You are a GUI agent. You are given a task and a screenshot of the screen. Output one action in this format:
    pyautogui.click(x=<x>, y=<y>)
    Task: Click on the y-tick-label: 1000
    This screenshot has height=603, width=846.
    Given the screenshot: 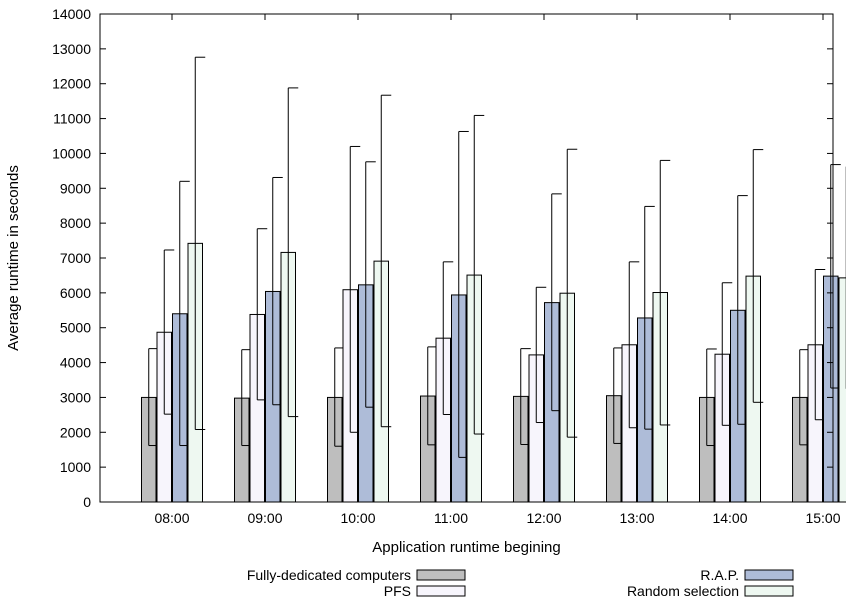 What is the action you would take?
    pyautogui.click(x=75, y=467)
    